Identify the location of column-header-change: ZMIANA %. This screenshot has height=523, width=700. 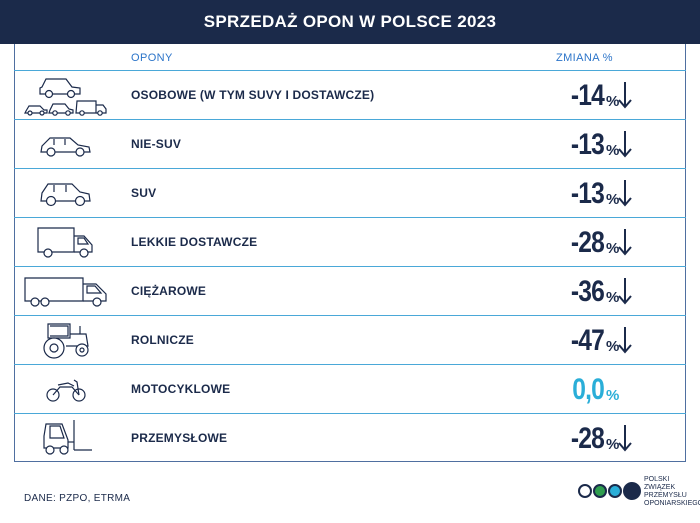
(584, 58).